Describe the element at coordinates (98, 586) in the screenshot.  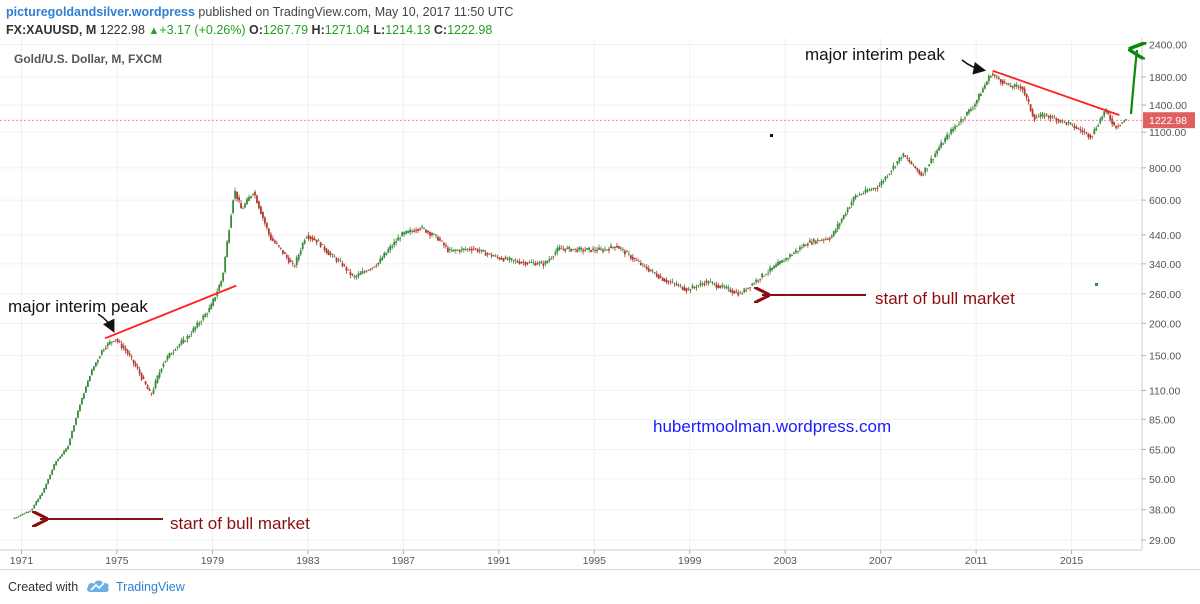
I see `tradingview-cloud-icon` at that location.